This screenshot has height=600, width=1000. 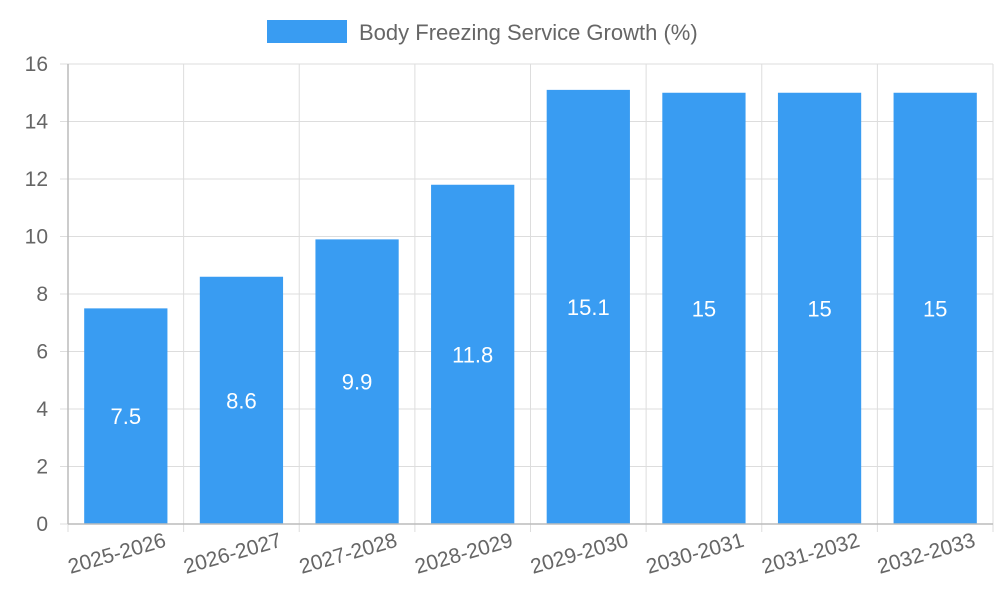 I want to click on legend: Body Freezing Service Growth (%), so click(x=482, y=32).